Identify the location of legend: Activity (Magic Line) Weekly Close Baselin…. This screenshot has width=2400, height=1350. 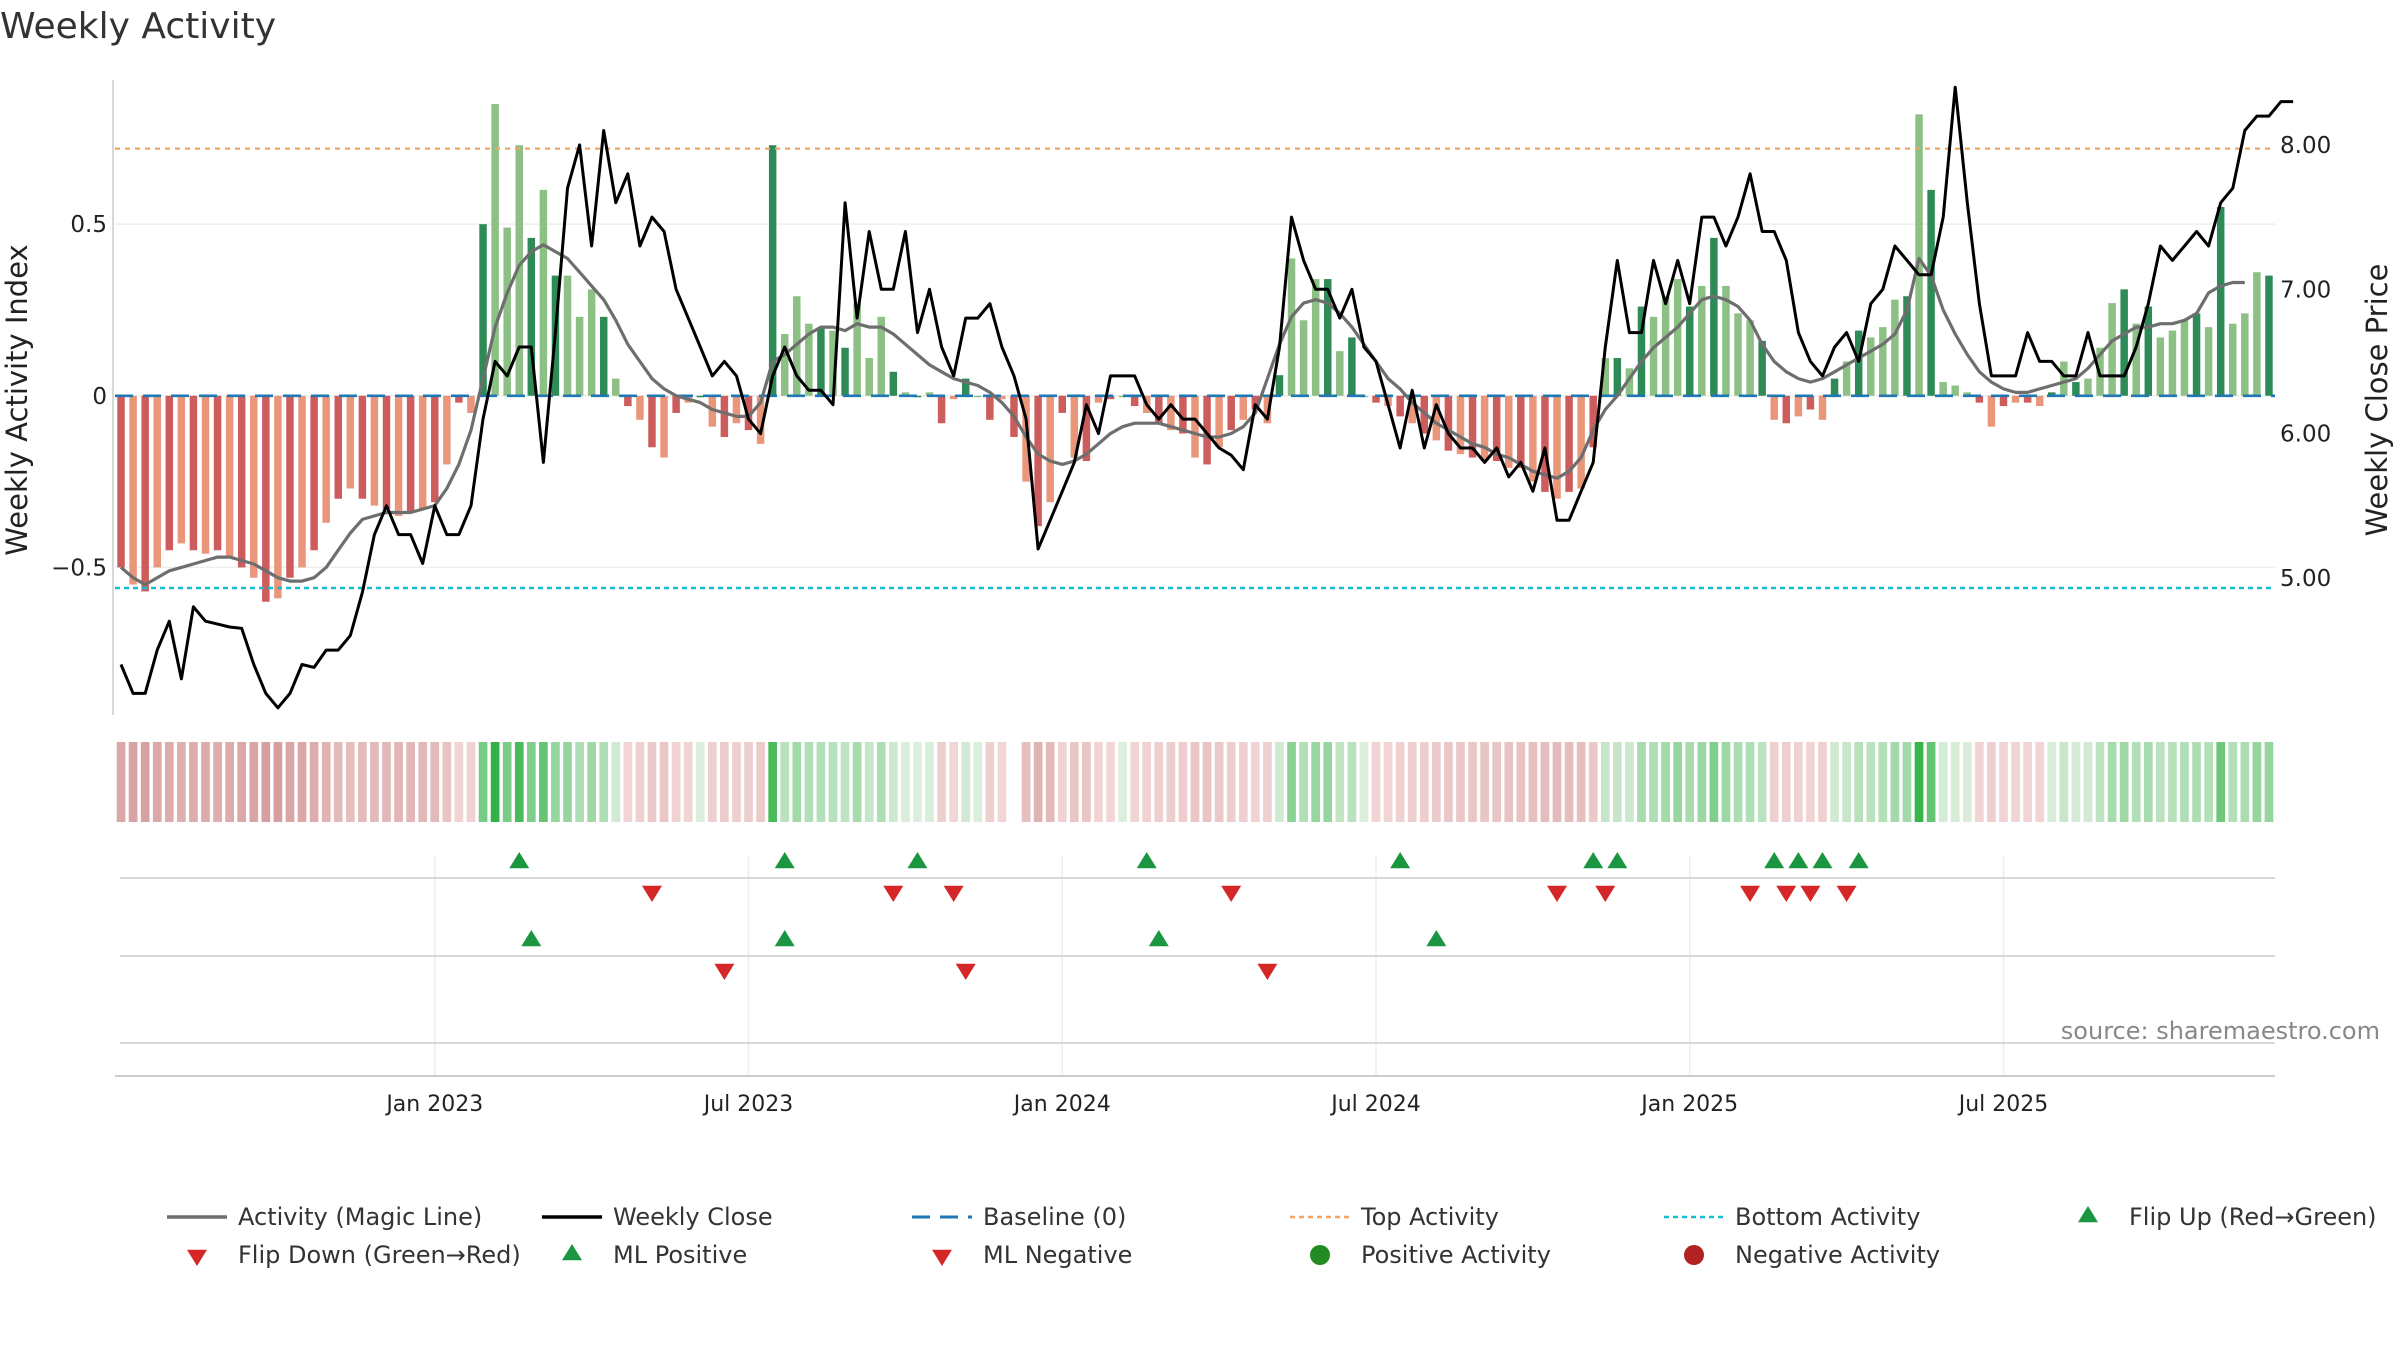
(1272, 1236).